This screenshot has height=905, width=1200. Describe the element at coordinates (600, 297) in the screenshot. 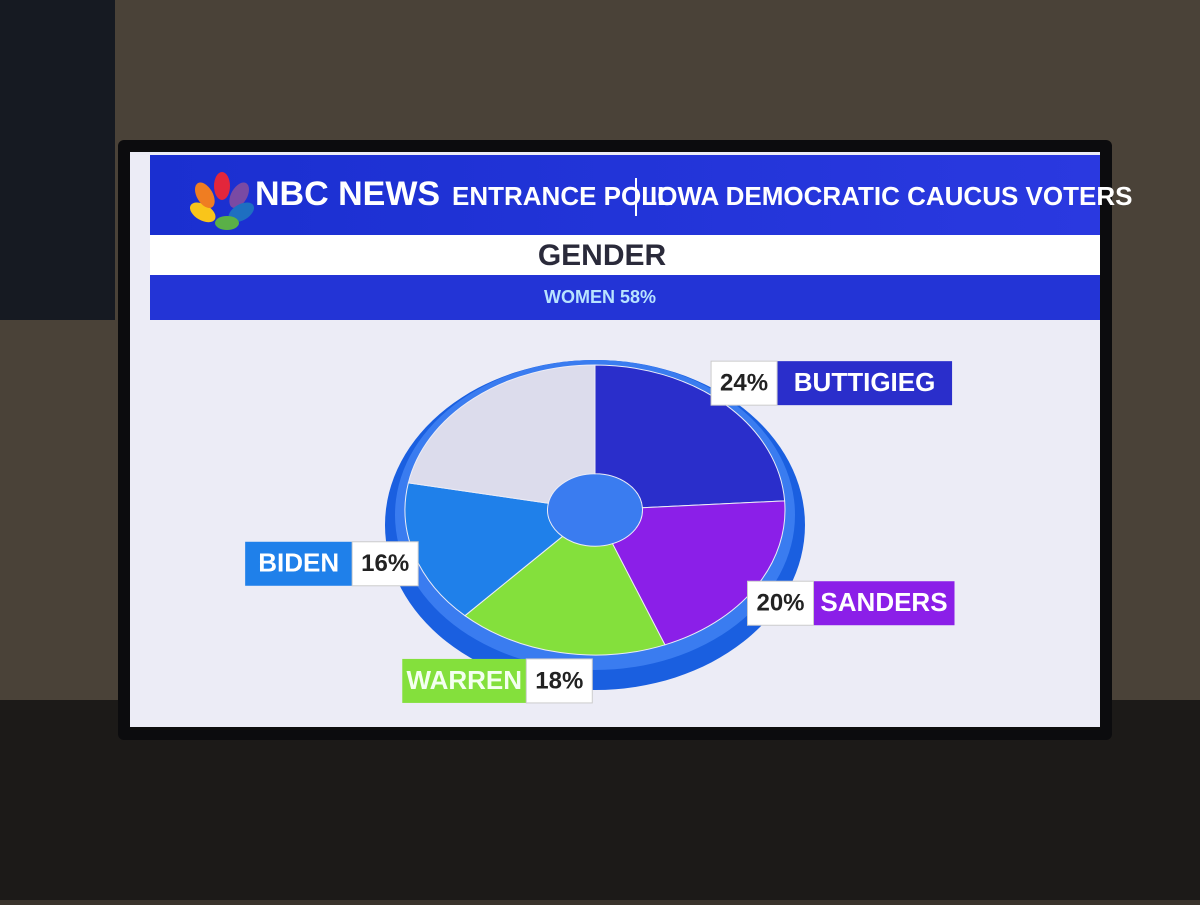

I see `subtitle: WOMEN 58%` at that location.